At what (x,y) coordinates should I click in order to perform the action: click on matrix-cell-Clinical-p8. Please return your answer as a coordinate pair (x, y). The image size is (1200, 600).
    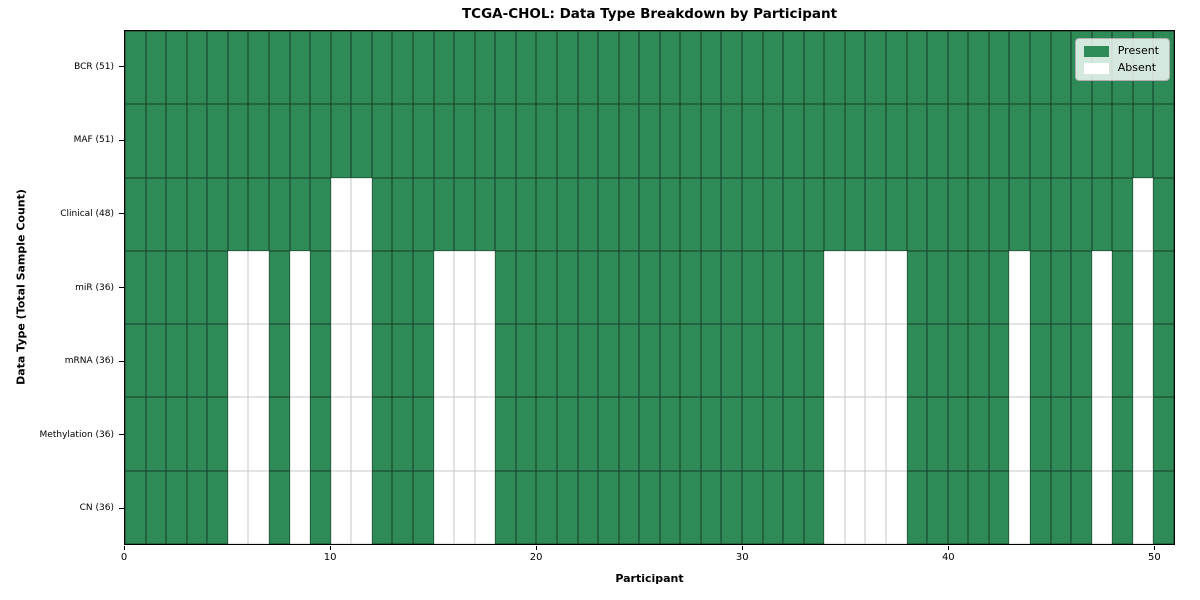
    Looking at the image, I should click on (300, 214).